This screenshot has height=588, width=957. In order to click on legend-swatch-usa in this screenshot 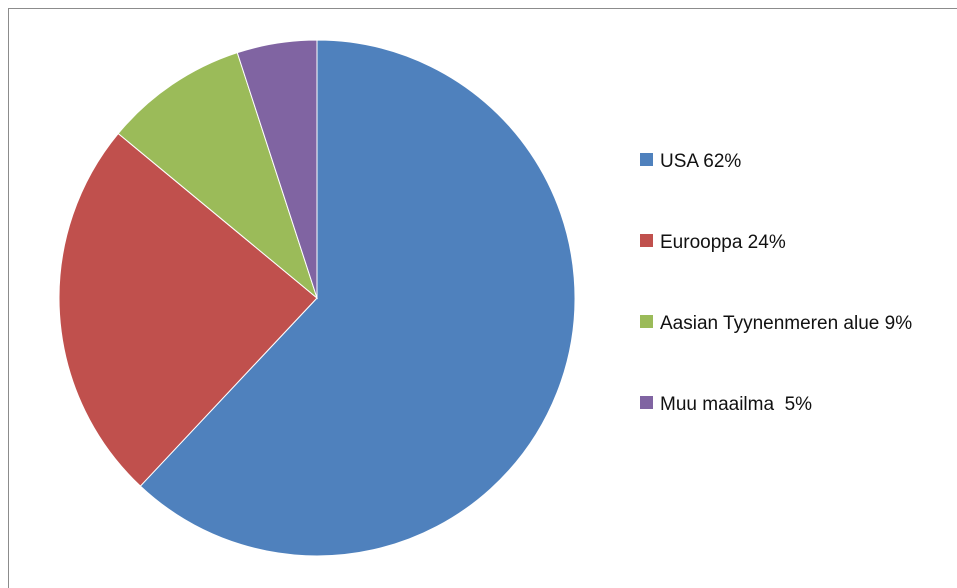, I will do `click(646, 159)`.